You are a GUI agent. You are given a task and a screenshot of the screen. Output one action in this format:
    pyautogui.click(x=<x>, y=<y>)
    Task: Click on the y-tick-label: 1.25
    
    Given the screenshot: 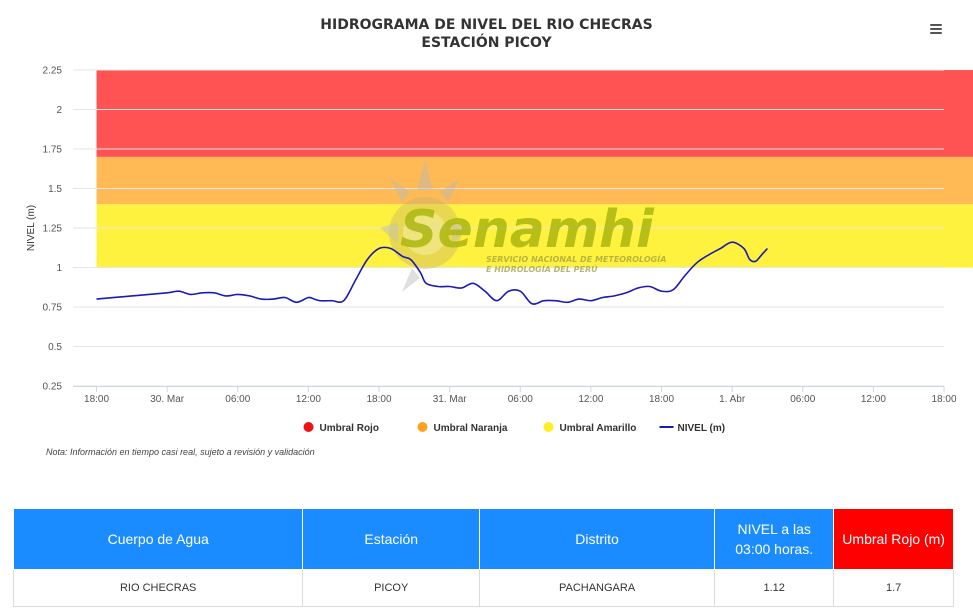 What is the action you would take?
    pyautogui.click(x=53, y=229)
    